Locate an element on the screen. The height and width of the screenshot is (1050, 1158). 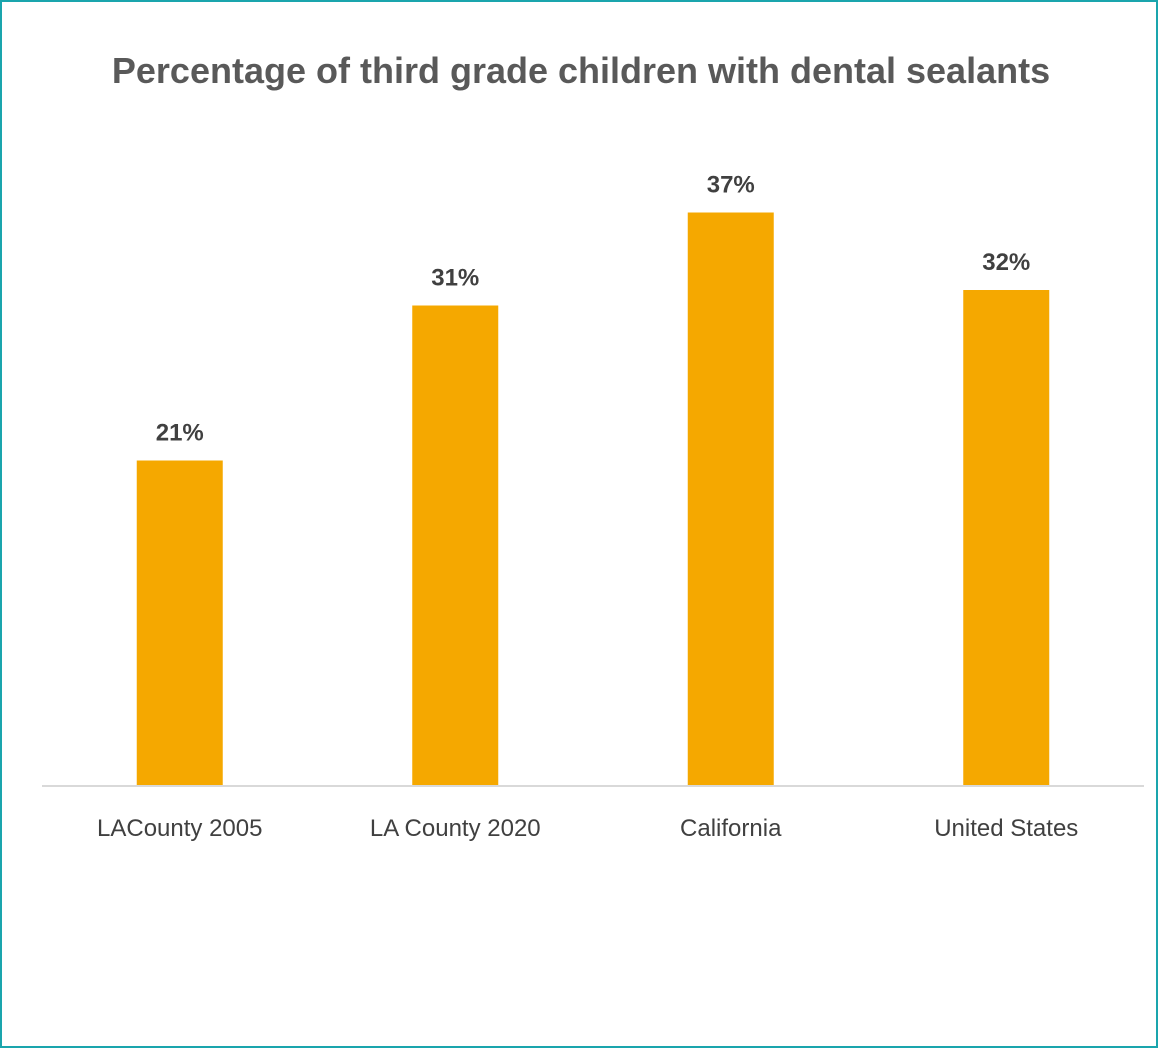
category-label: LACounty 2005 is located at coordinates (179, 828).